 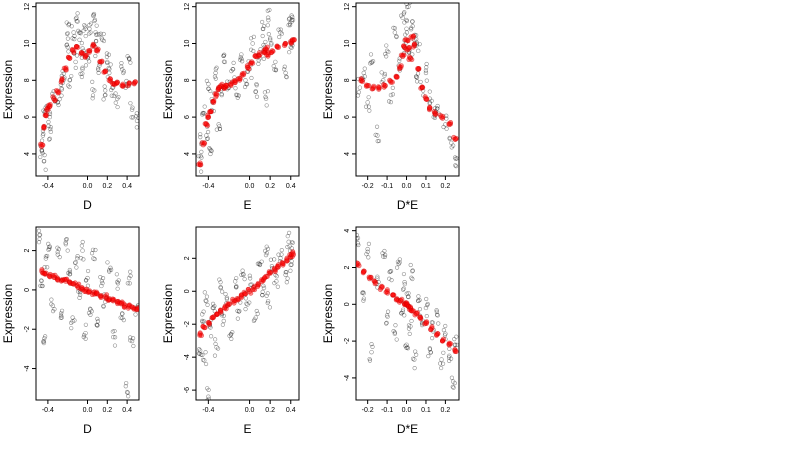 What do you see at coordinates (387, 186) in the screenshot?
I see `x-tick-label: -0.1` at bounding box center [387, 186].